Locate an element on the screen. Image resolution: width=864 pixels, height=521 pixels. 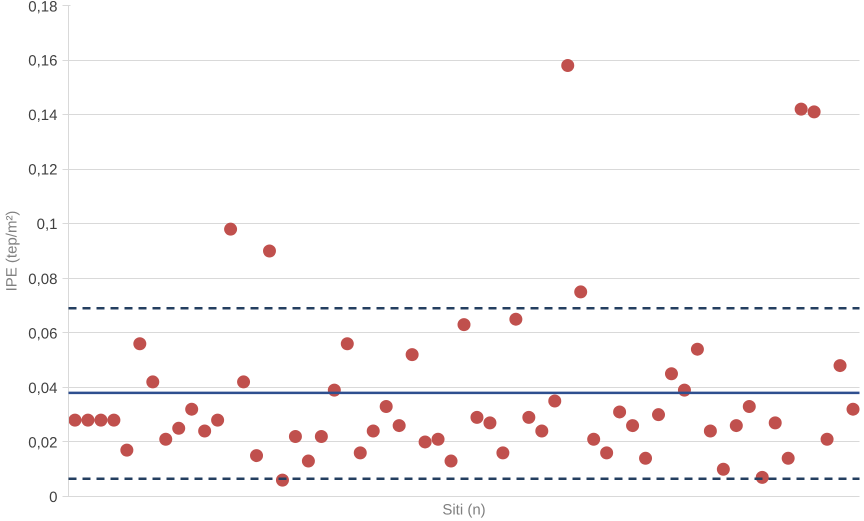
y-tick-label: 0,18 is located at coordinates (43, 8).